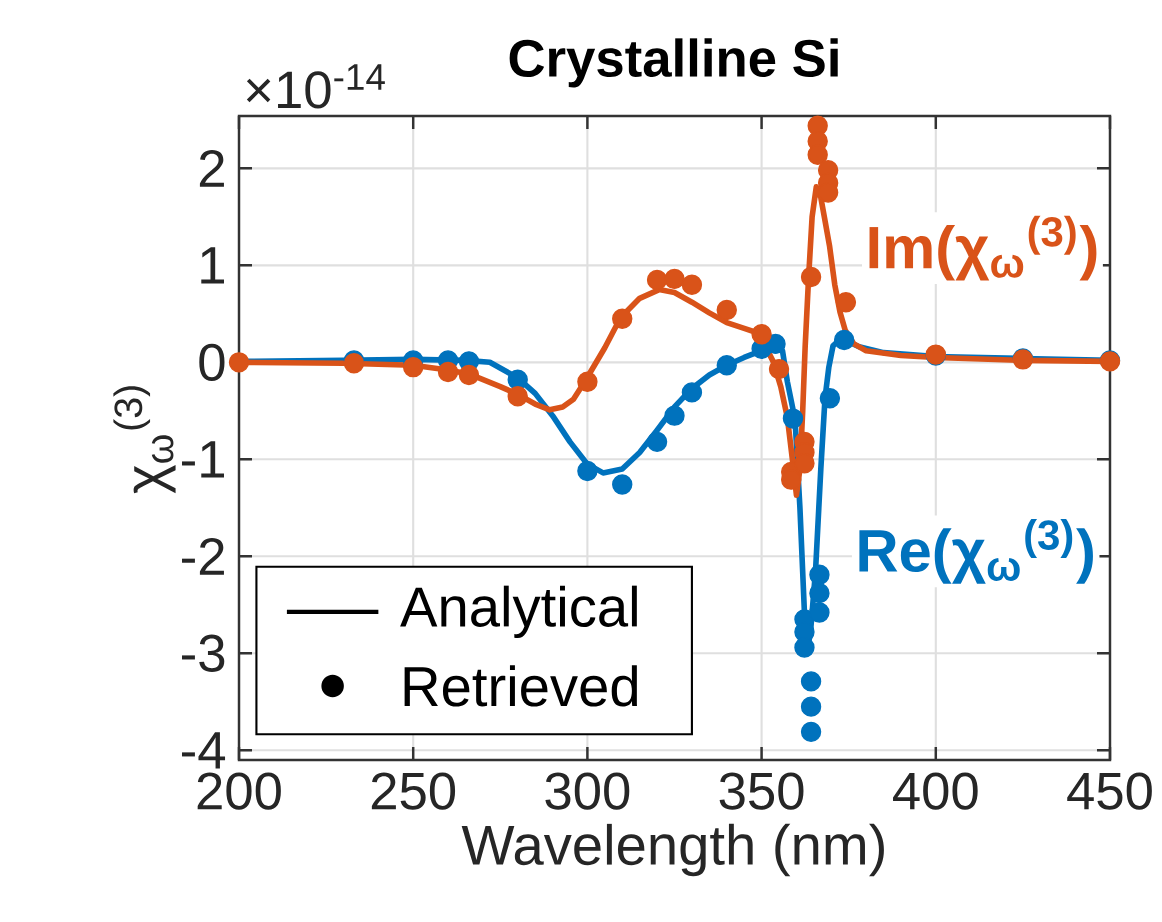  Describe the element at coordinates (518, 612) in the screenshot. I see `annotation: Analytical` at that location.